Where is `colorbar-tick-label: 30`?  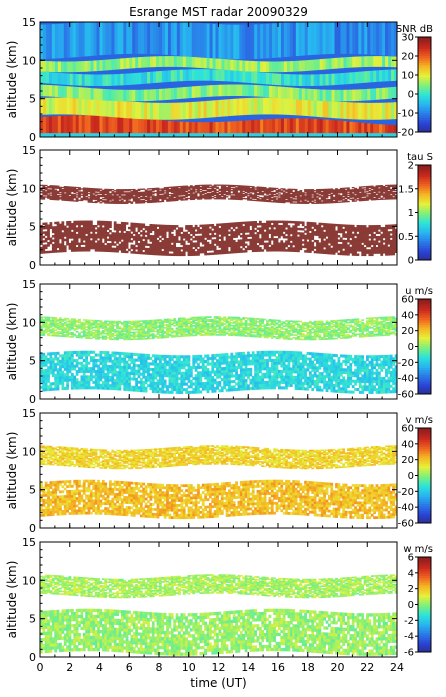
colorbar-tick-label: 30 is located at coordinates (407, 38).